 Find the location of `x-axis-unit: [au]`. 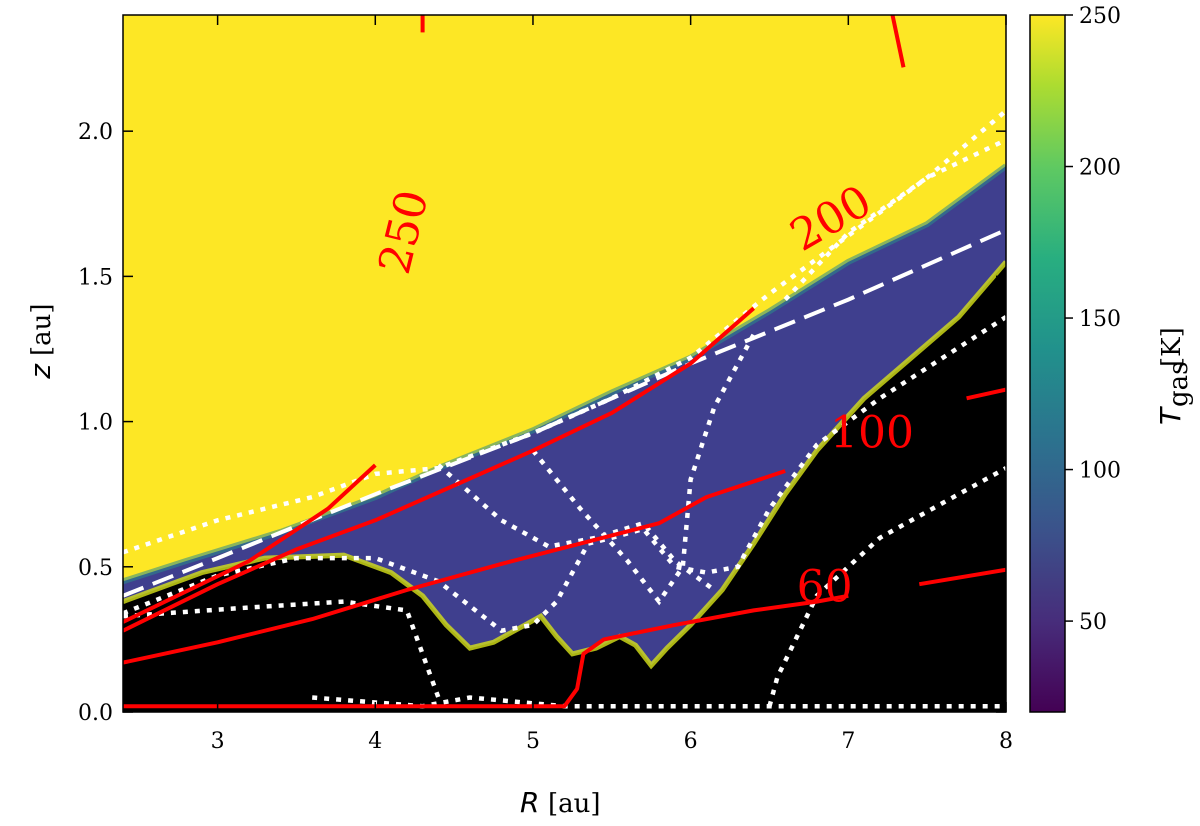

x-axis-unit: [au] is located at coordinates (574, 804).